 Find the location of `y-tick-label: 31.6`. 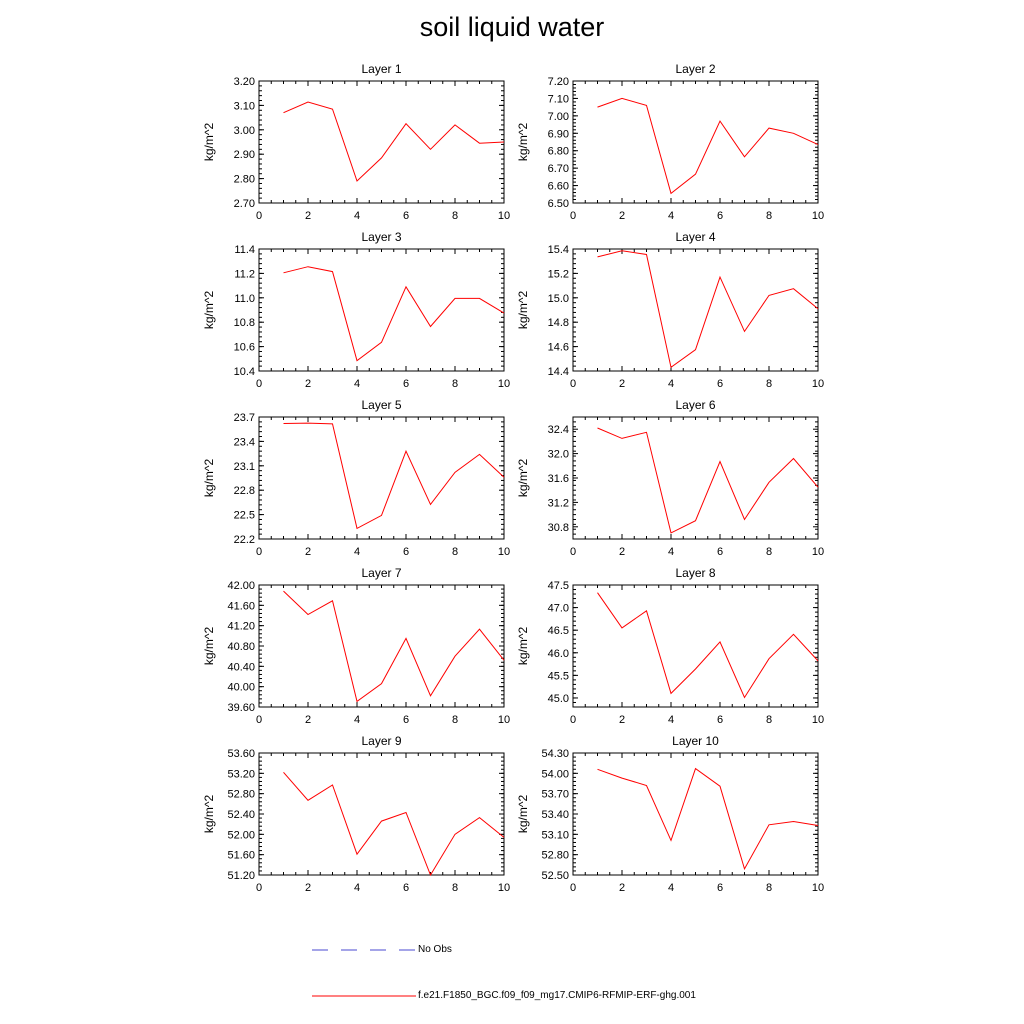

y-tick-label: 31.6 is located at coordinates (558, 479).